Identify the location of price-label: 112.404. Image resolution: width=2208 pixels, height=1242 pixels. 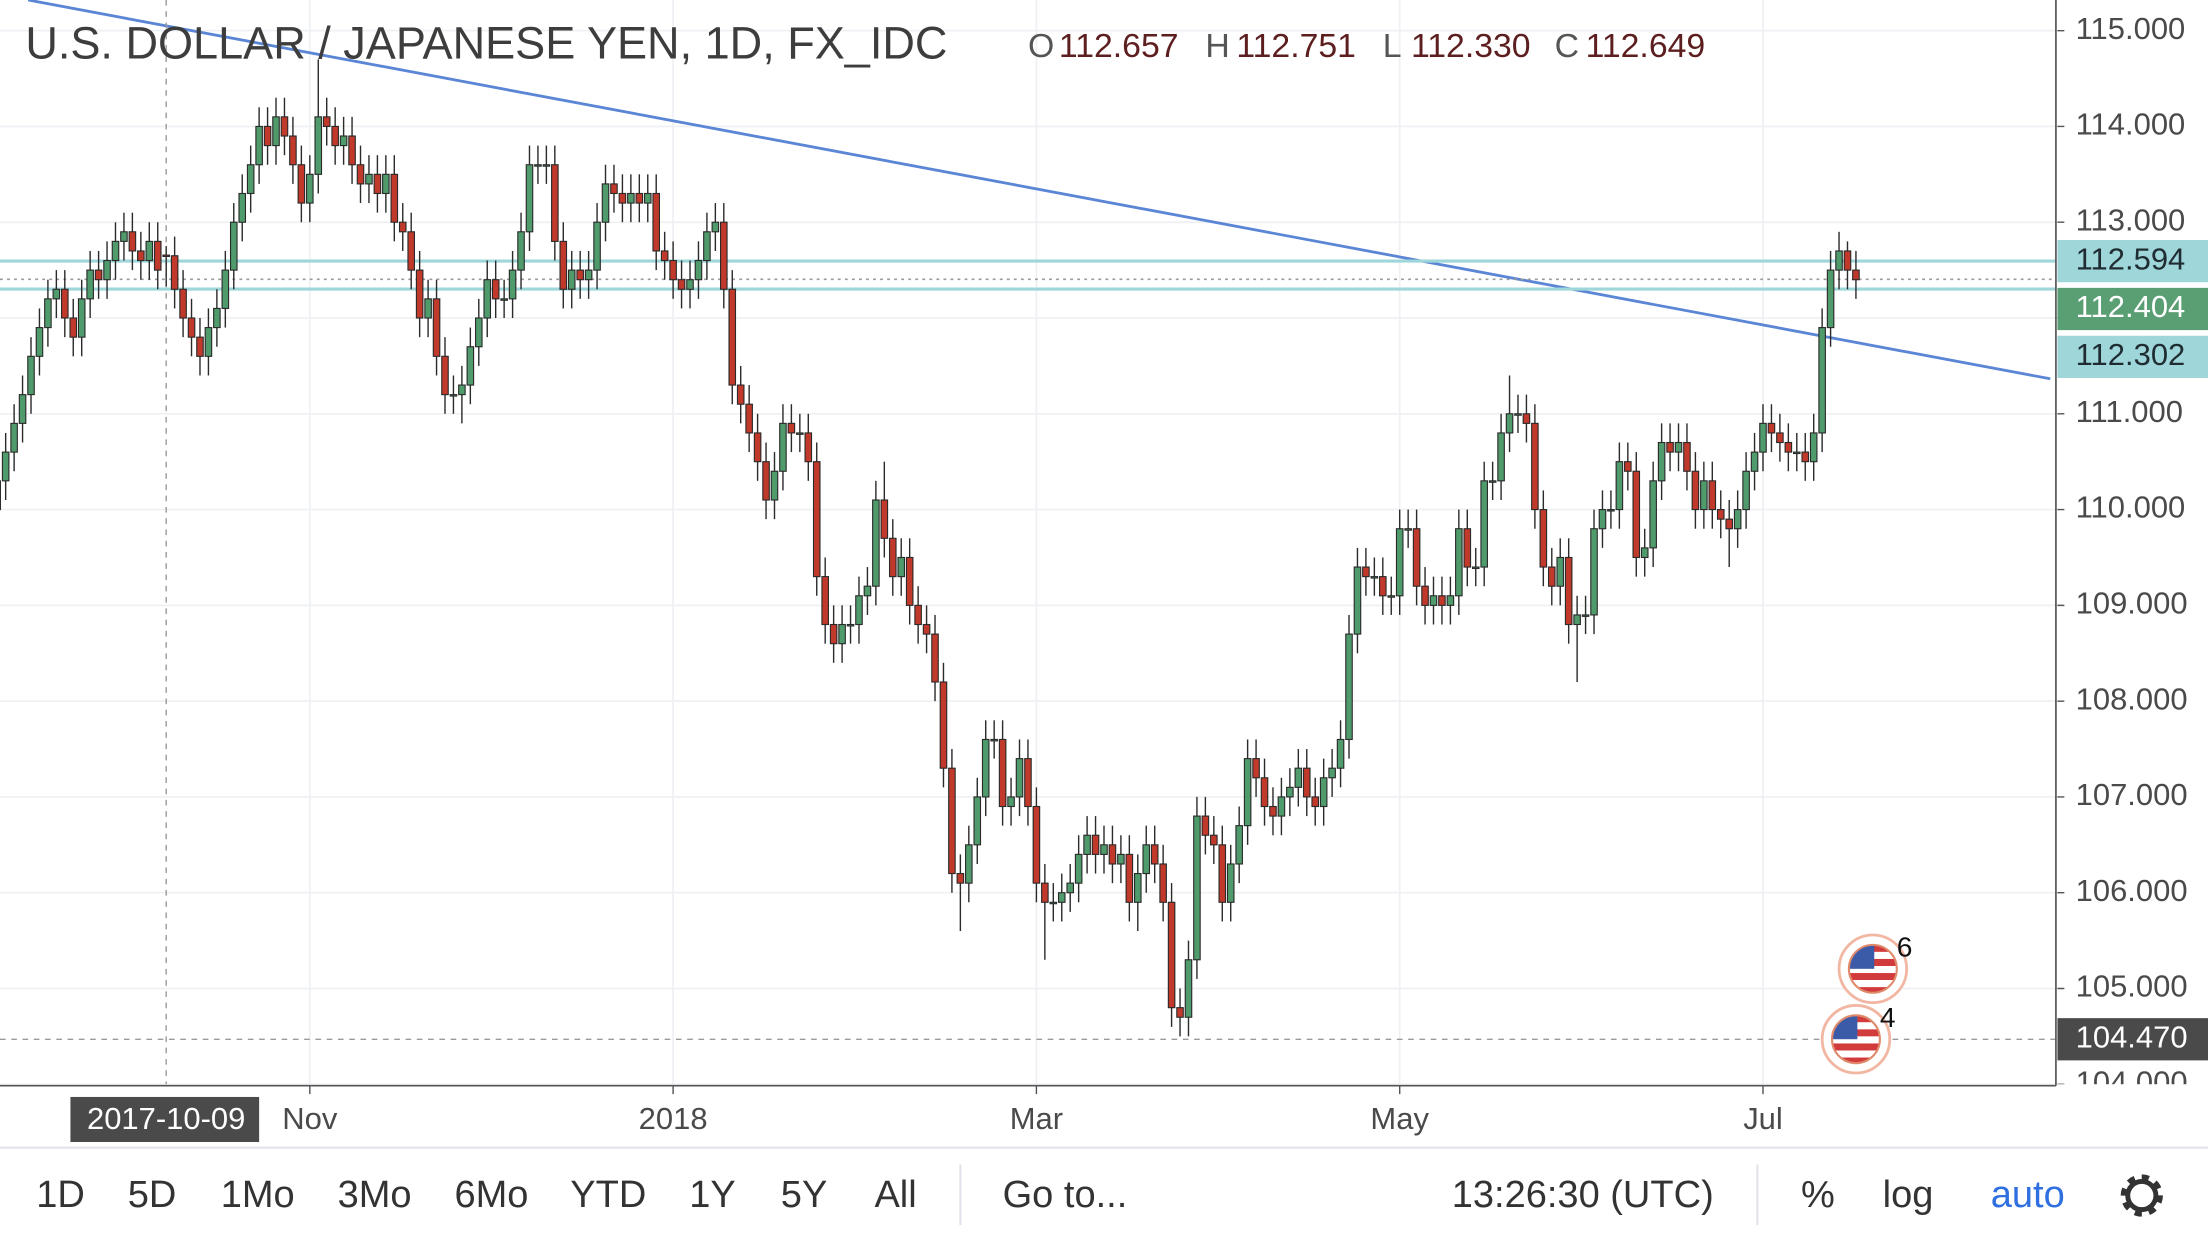
(2131, 306).